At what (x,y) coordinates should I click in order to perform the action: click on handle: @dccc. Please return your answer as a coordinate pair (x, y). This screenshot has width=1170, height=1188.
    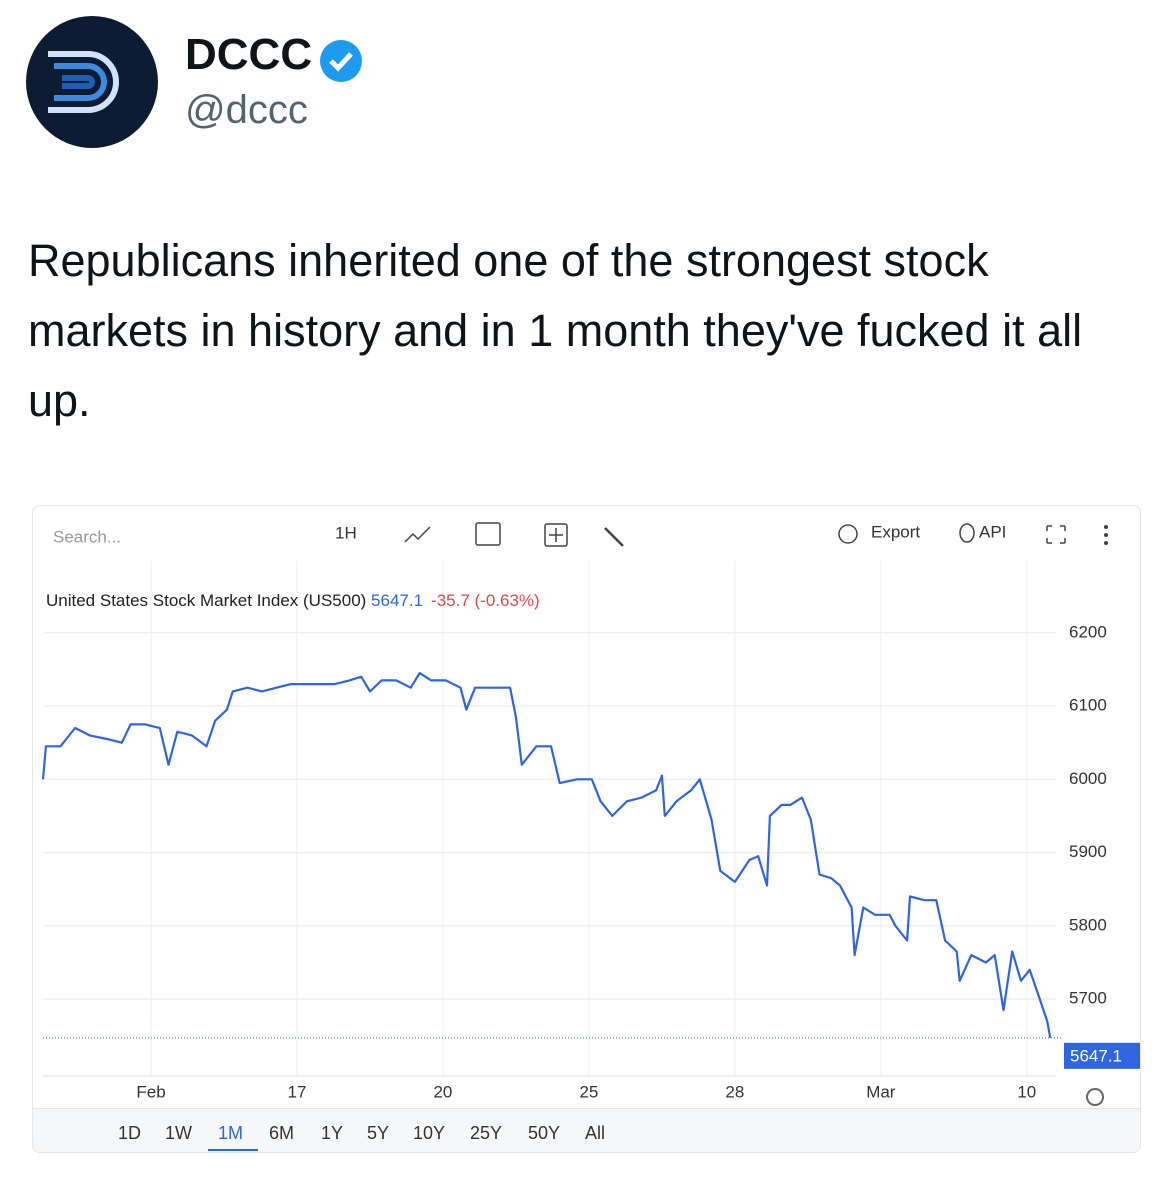
    Looking at the image, I should click on (246, 110).